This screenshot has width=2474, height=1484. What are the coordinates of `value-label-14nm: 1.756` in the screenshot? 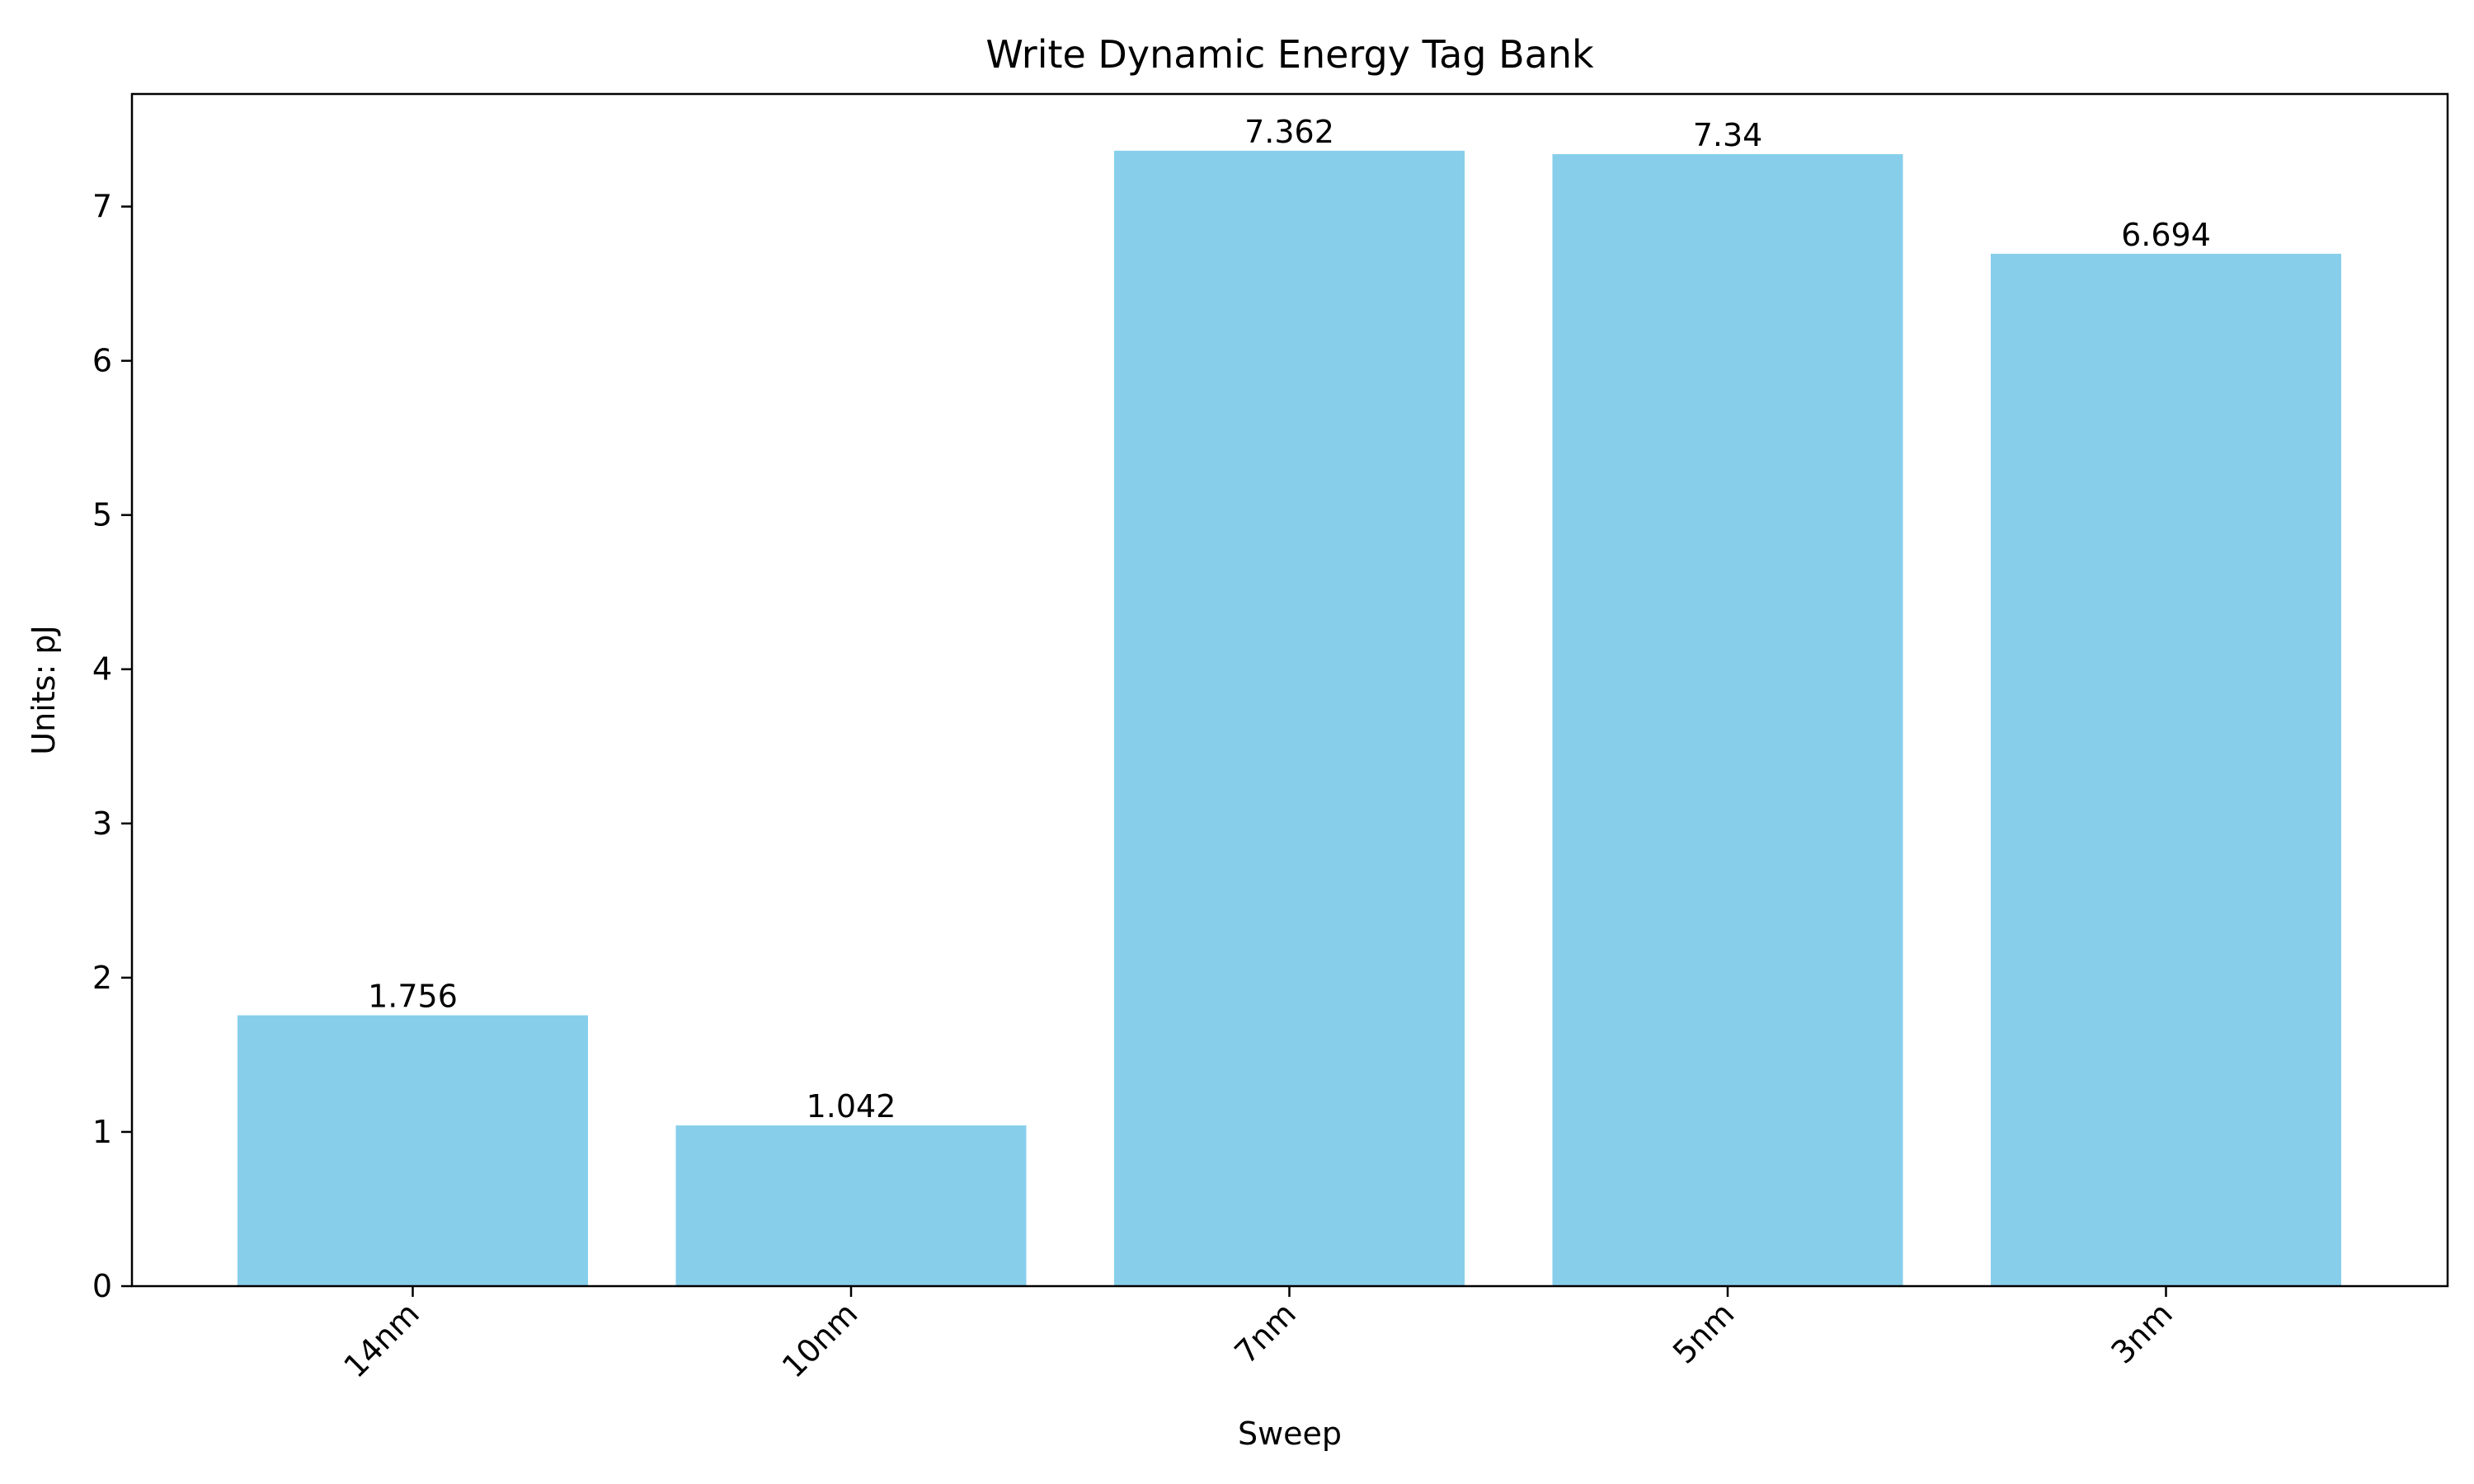 It's located at (413, 997).